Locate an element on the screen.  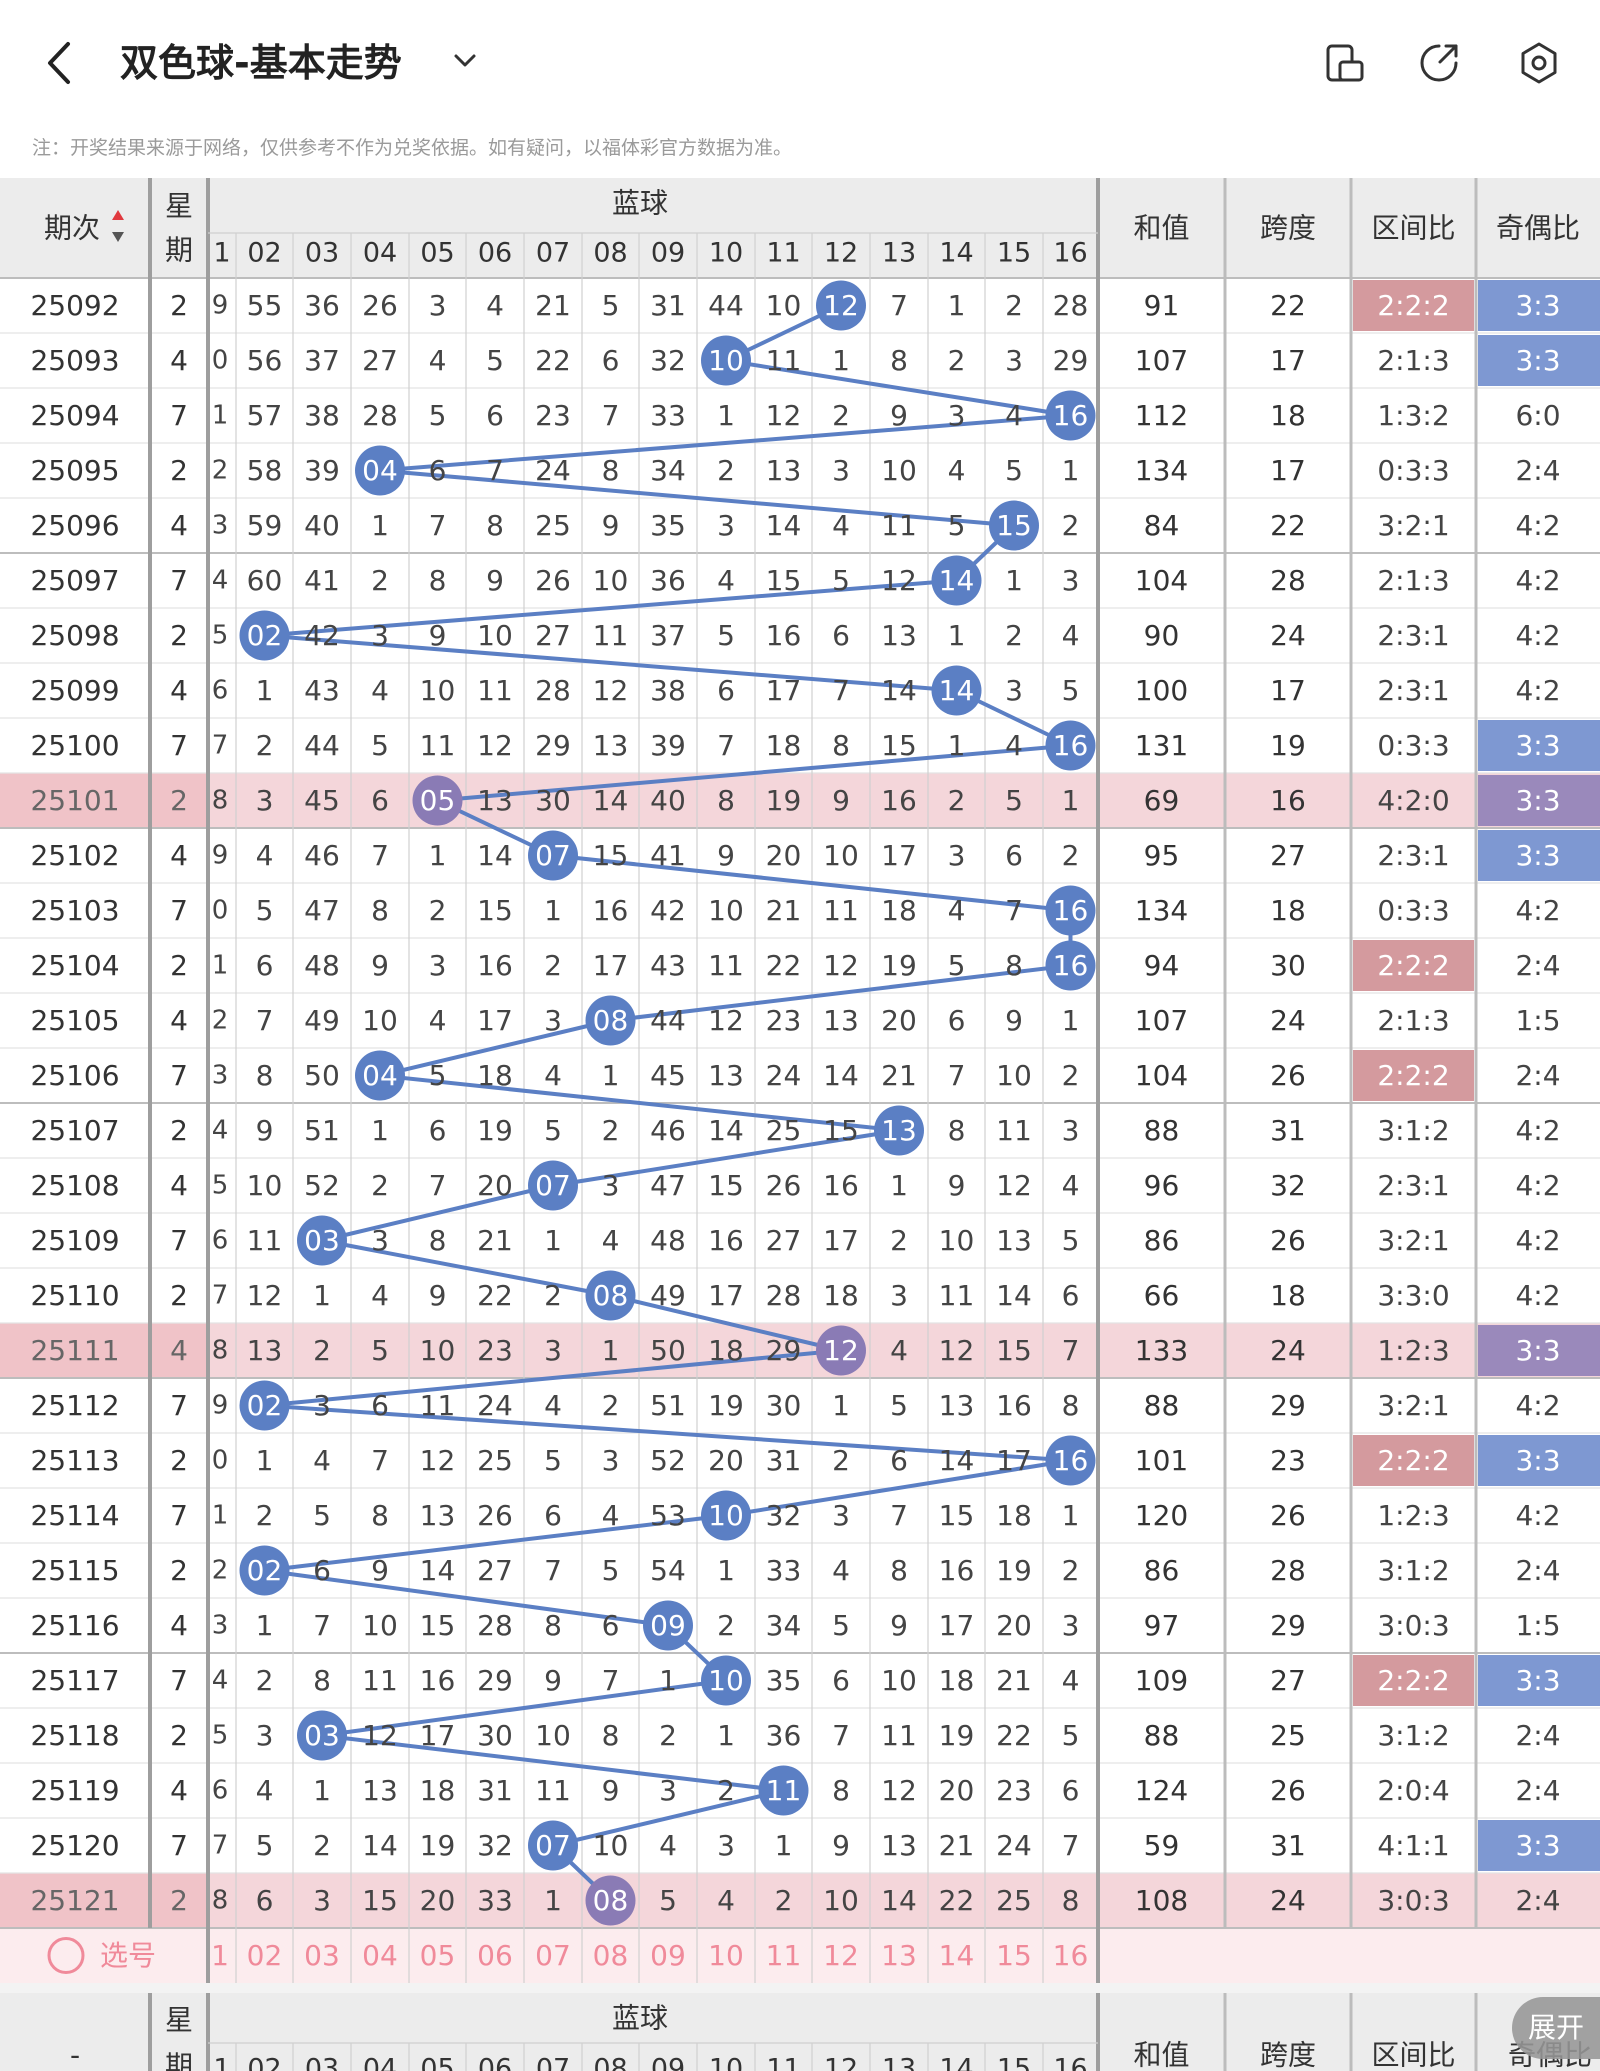
table-row: 25103 7 0 5 47 8 2 15 1 16 42 10 21 11 18 4 7 is located at coordinates (563, 910).